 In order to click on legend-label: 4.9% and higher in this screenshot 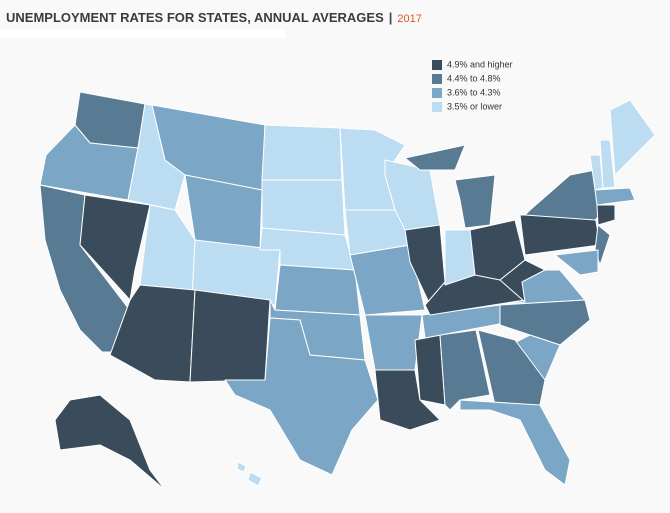, I will do `click(480, 64)`.